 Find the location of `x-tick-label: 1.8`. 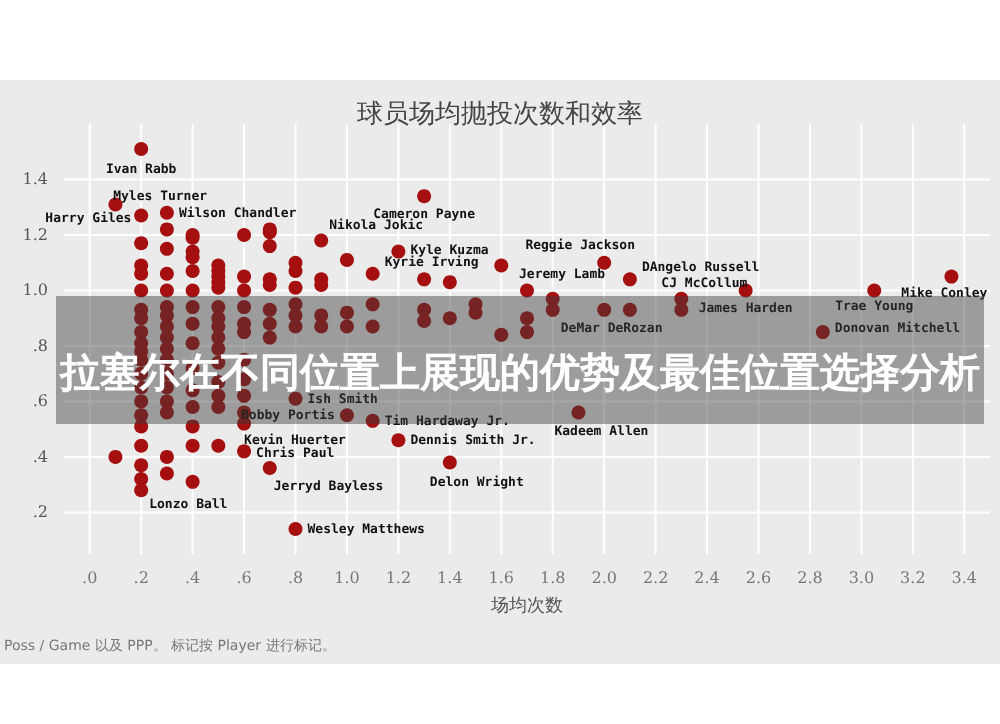

x-tick-label: 1.8 is located at coordinates (552, 578).